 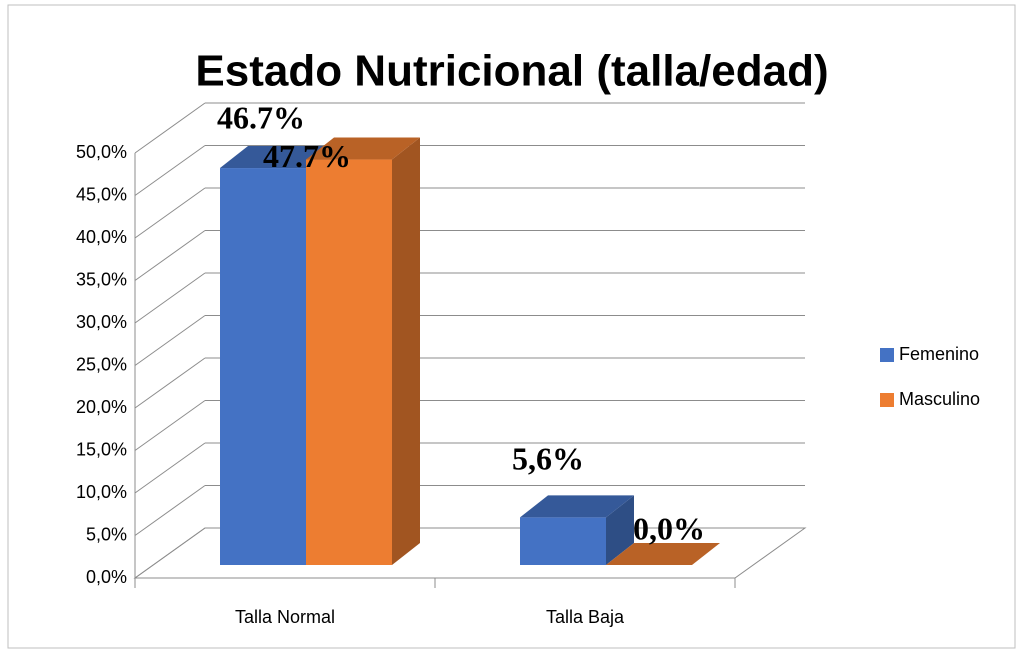 I want to click on data-label: 47.7%, so click(x=307, y=156).